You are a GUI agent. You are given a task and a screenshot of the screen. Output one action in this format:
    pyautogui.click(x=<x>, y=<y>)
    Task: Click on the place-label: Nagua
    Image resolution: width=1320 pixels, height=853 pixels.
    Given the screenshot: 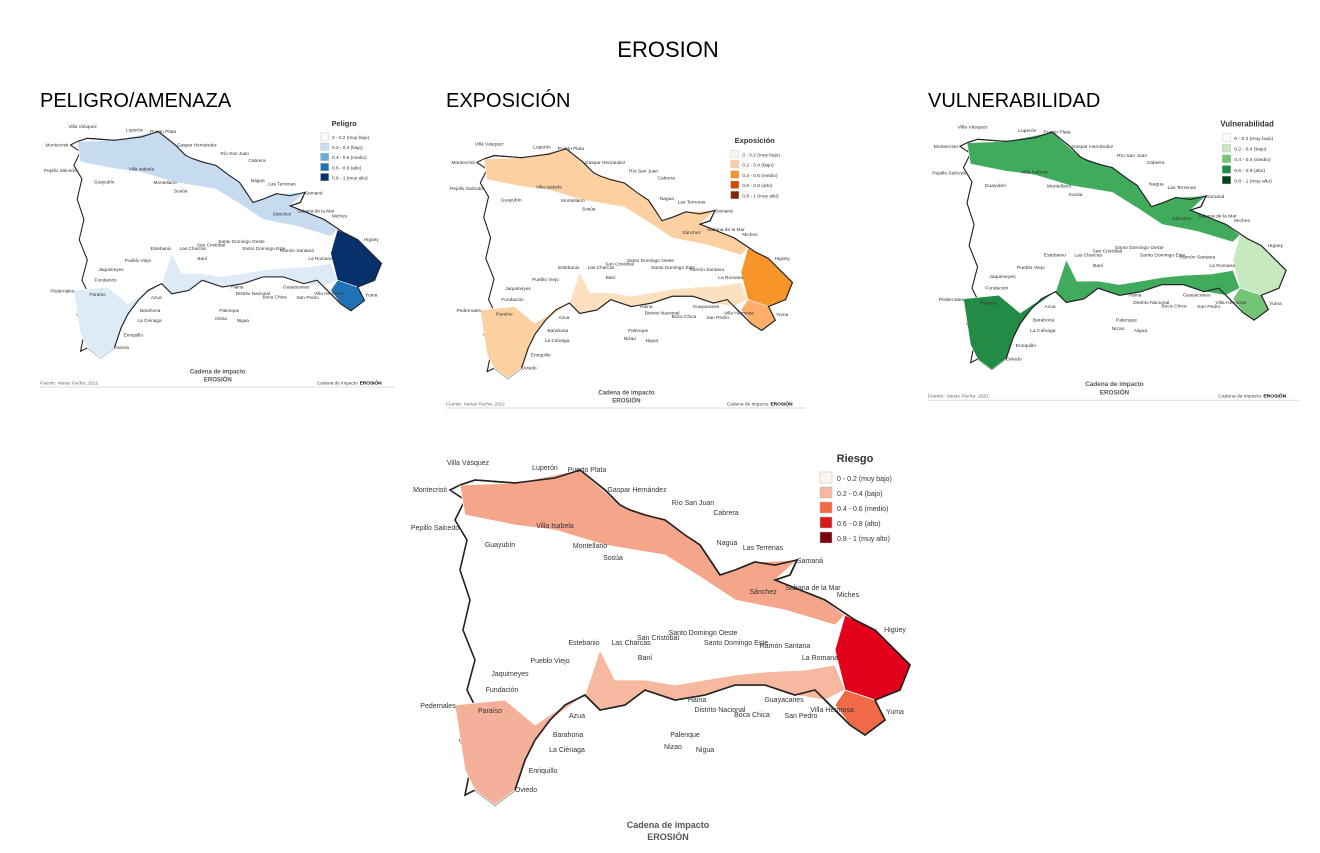 What is the action you would take?
    pyautogui.click(x=1156, y=184)
    